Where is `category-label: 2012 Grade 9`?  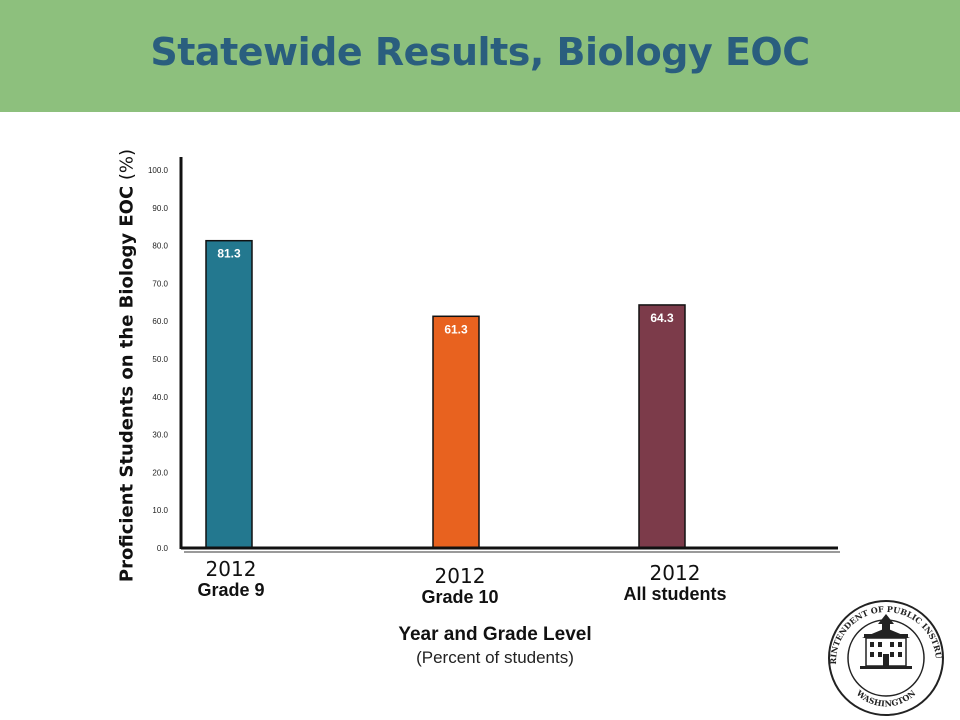
category-label: 2012 Grade 9 is located at coordinates (231, 579).